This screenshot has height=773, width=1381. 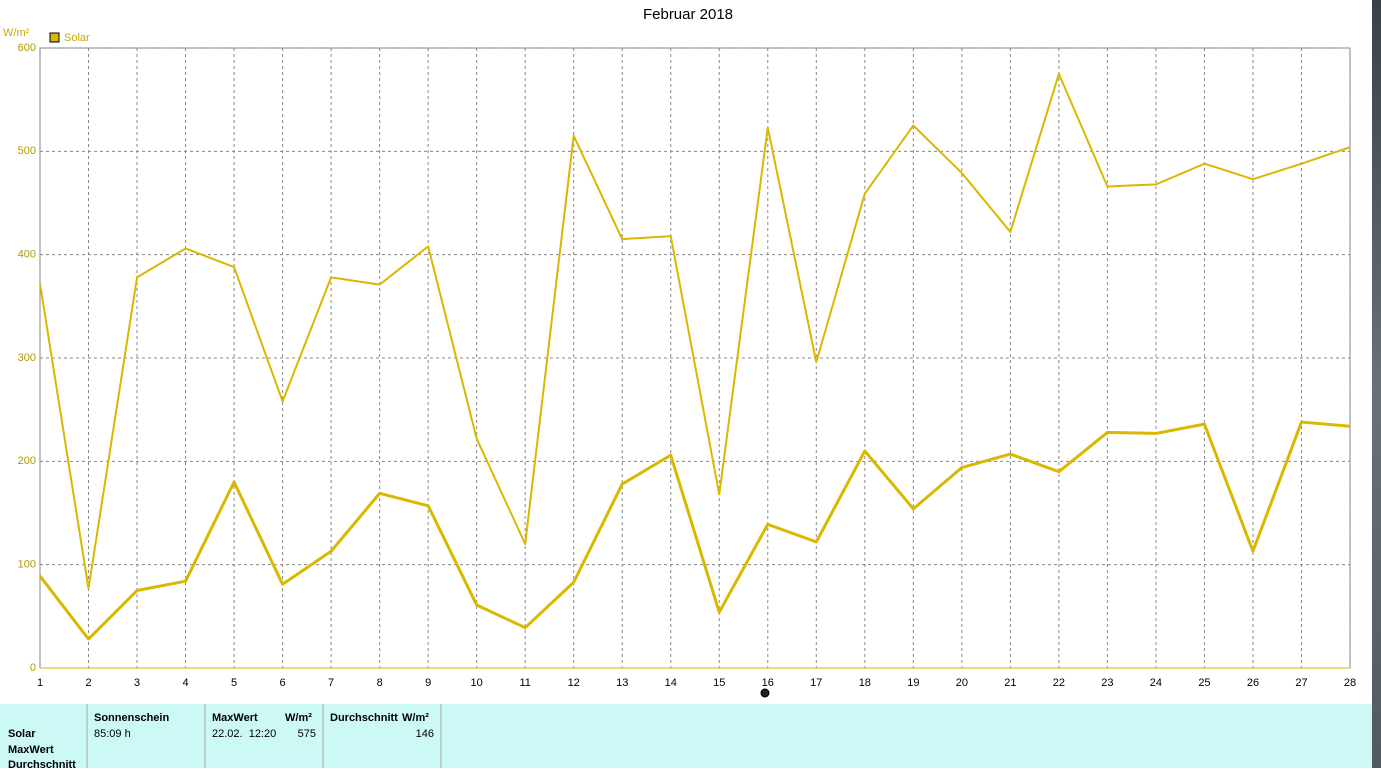 I want to click on y-tick-label: 600, so click(x=27, y=48).